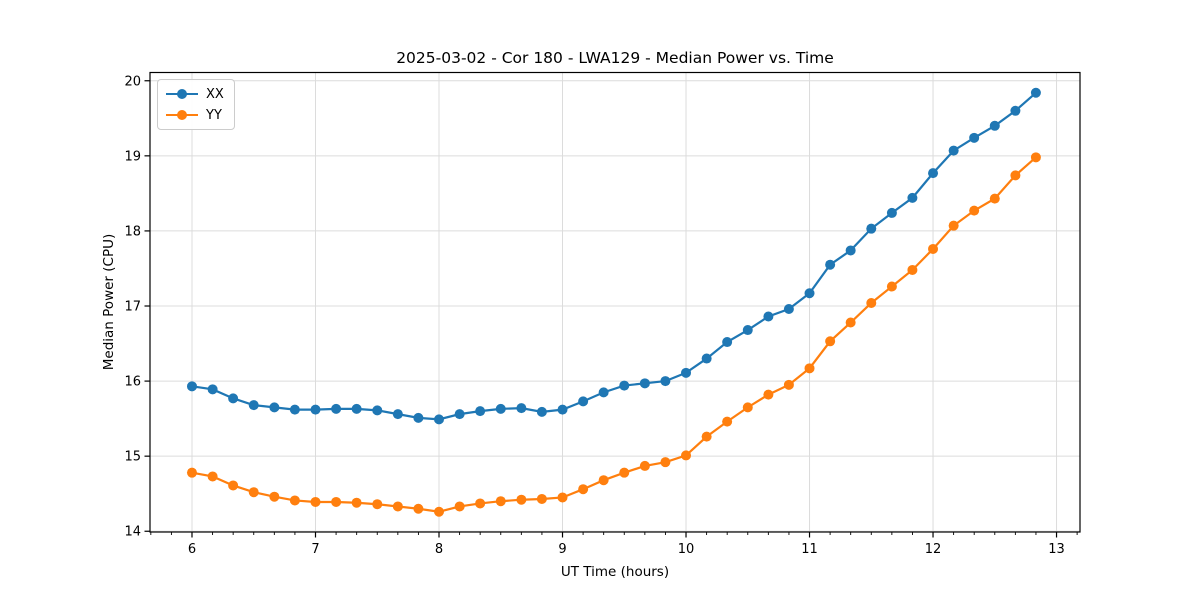 The image size is (1200, 600). I want to click on y-tick-label: 16, so click(132, 382).